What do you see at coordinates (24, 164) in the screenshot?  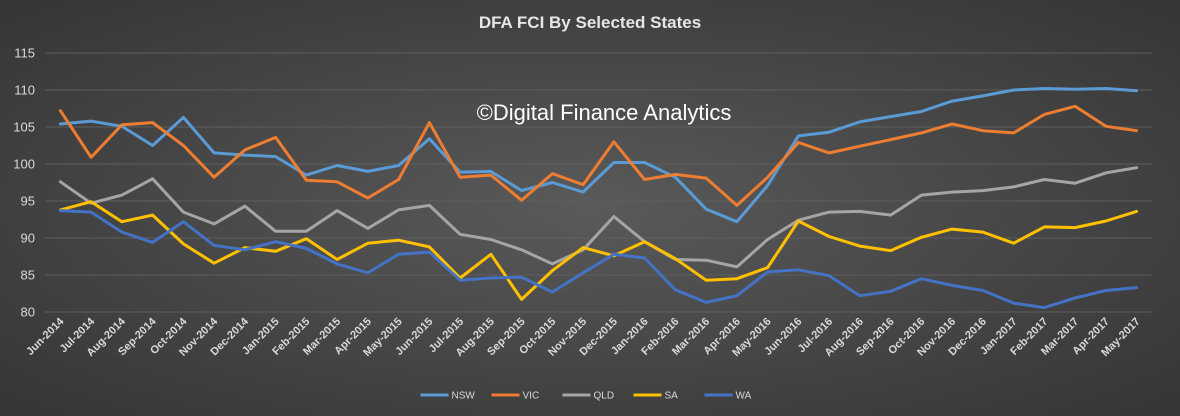 I see `y-tick-label: 100` at bounding box center [24, 164].